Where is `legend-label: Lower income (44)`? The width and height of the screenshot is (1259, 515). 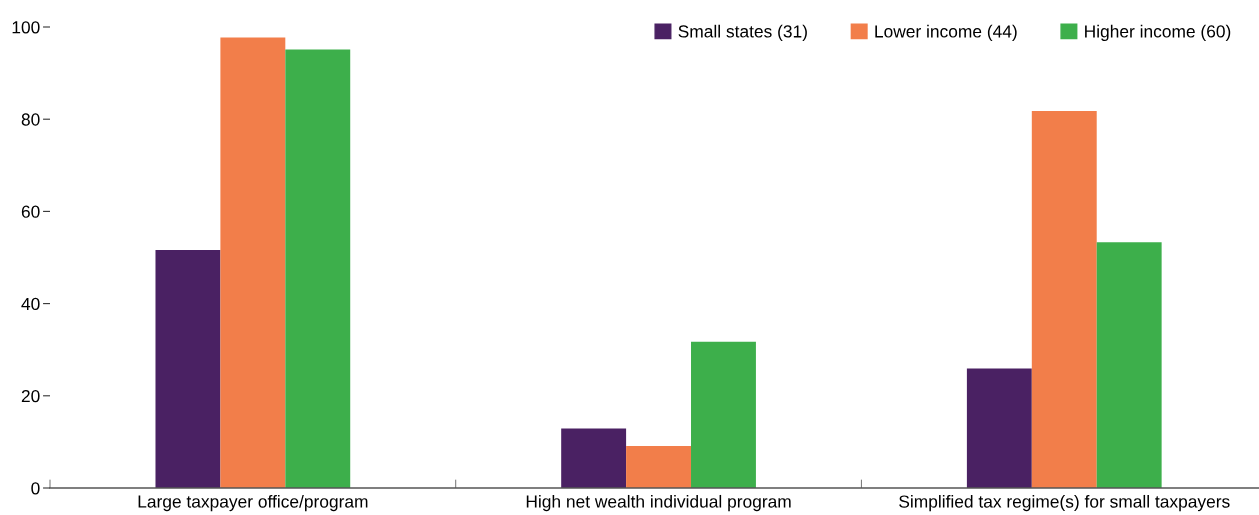 legend-label: Lower income (44) is located at coordinates (946, 32).